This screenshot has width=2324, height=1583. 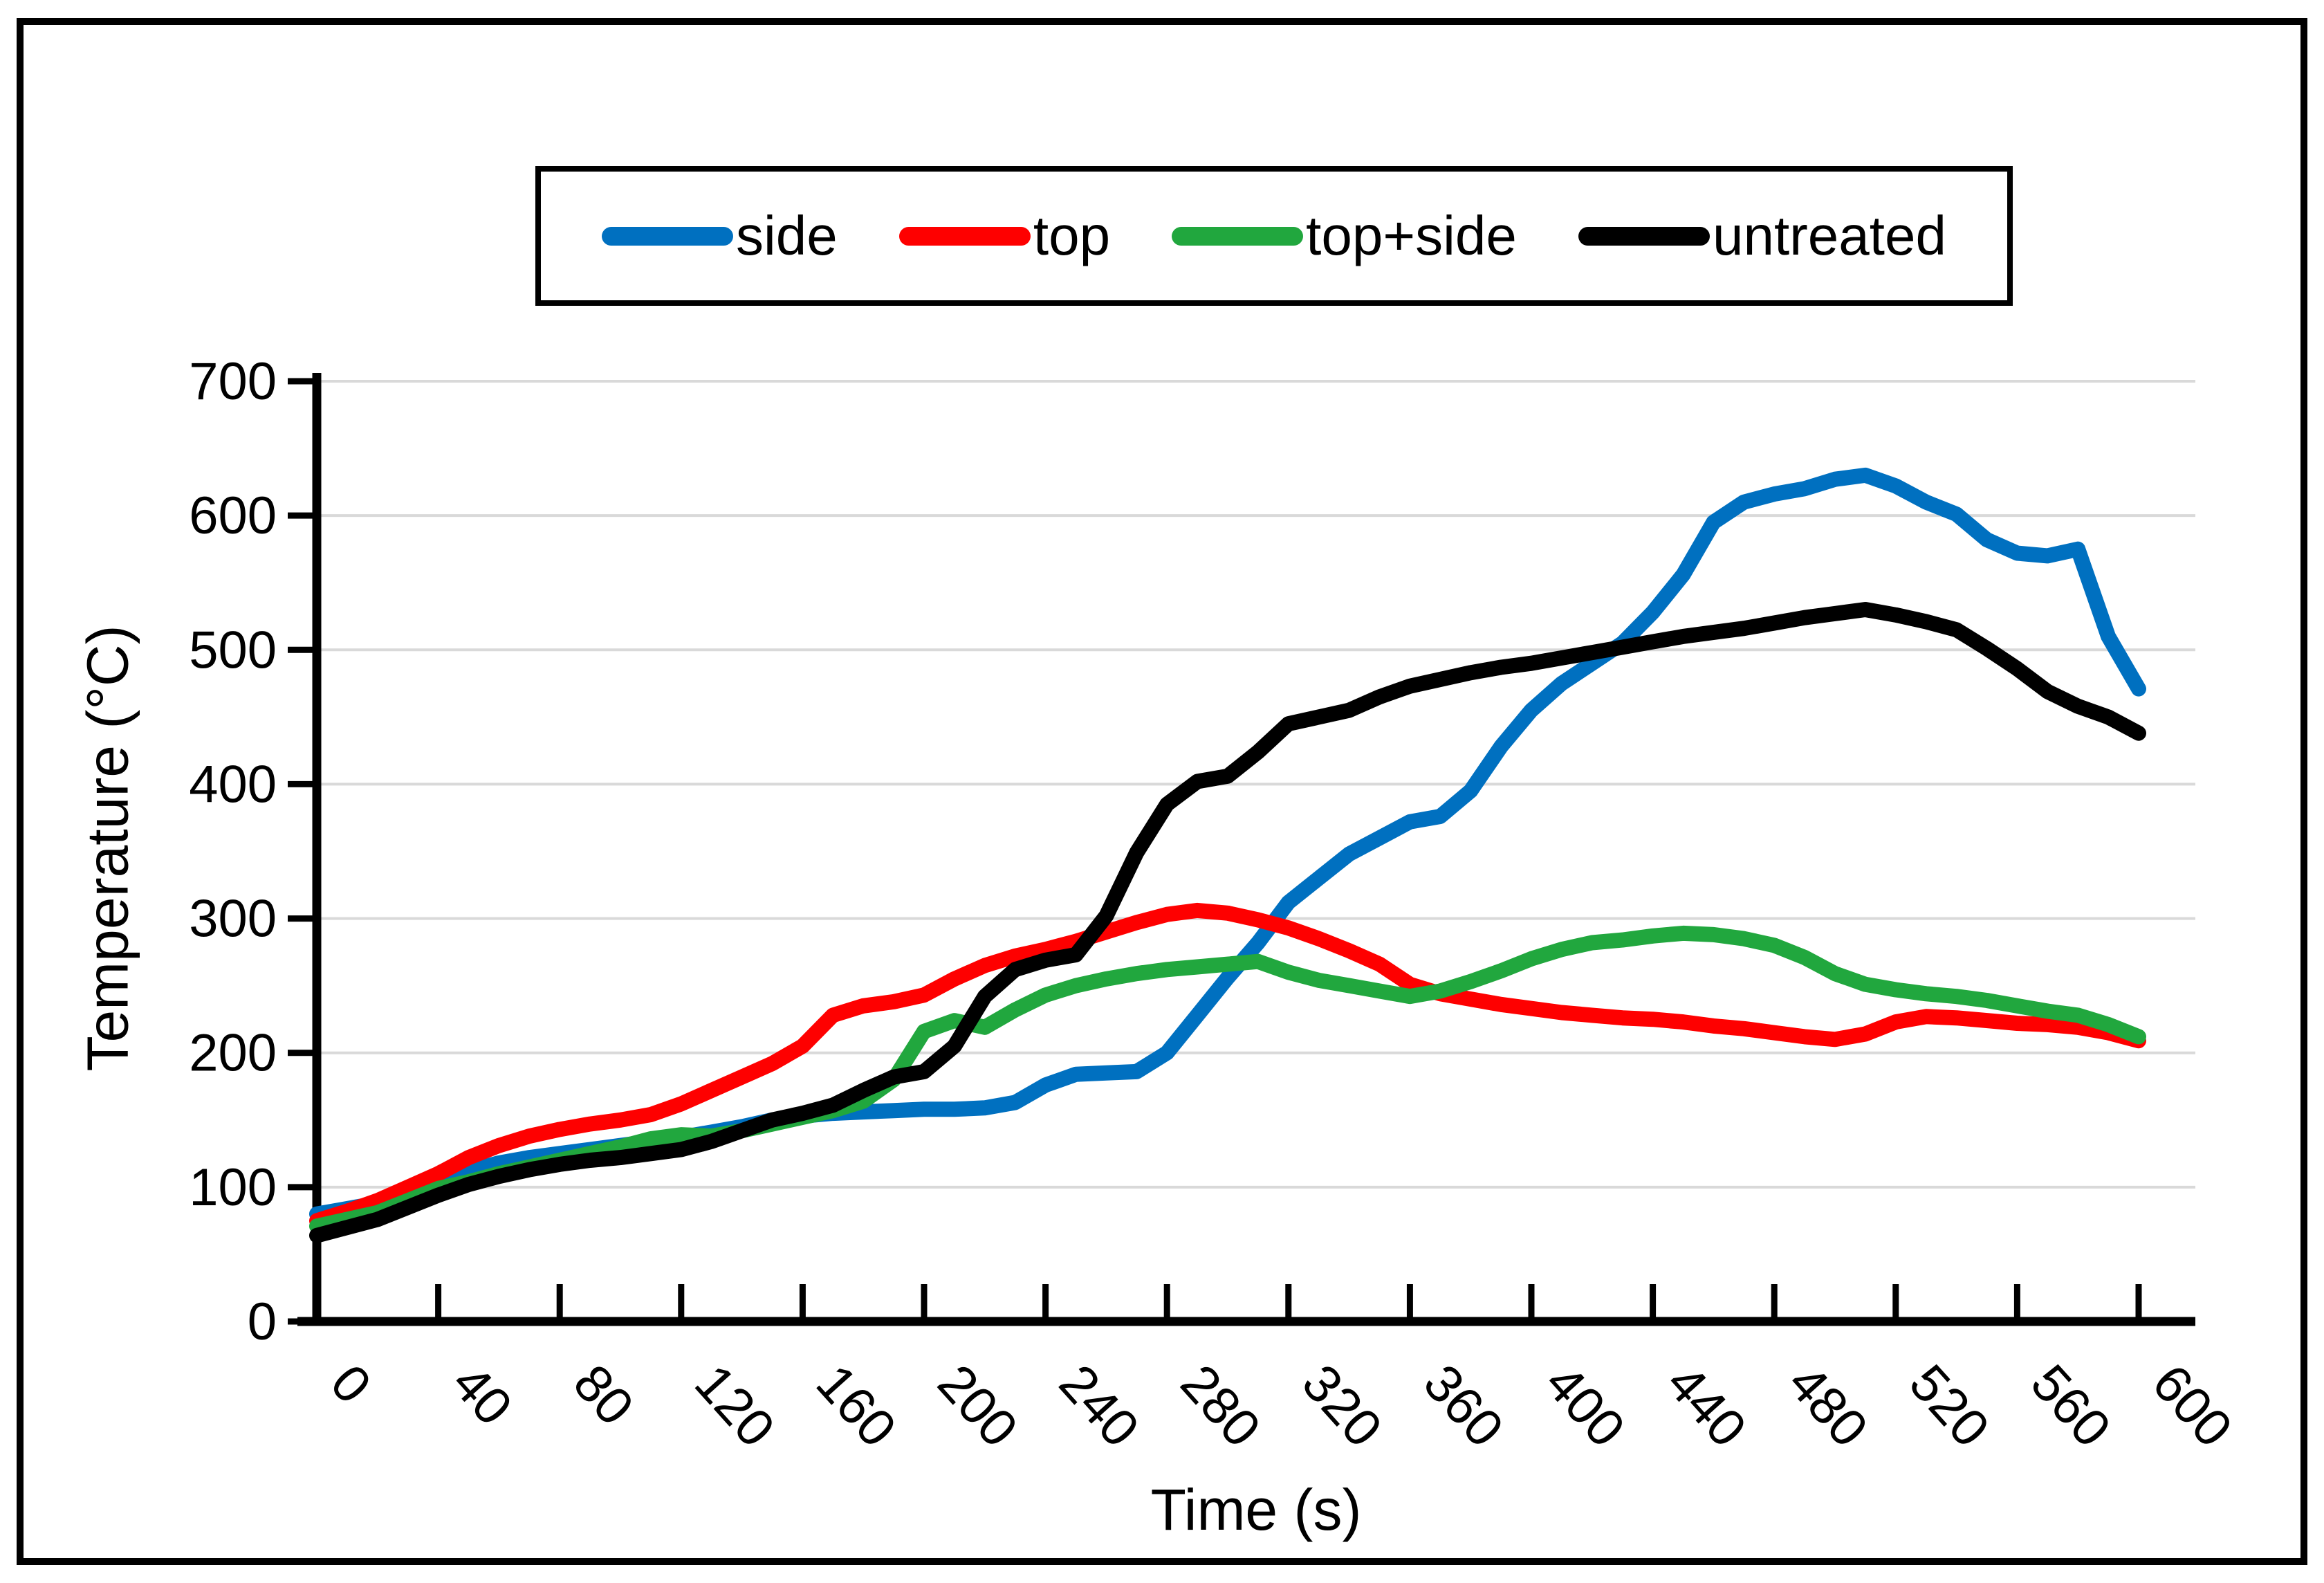 I want to click on x-tick-label-400: 400, so click(x=1584, y=1405).